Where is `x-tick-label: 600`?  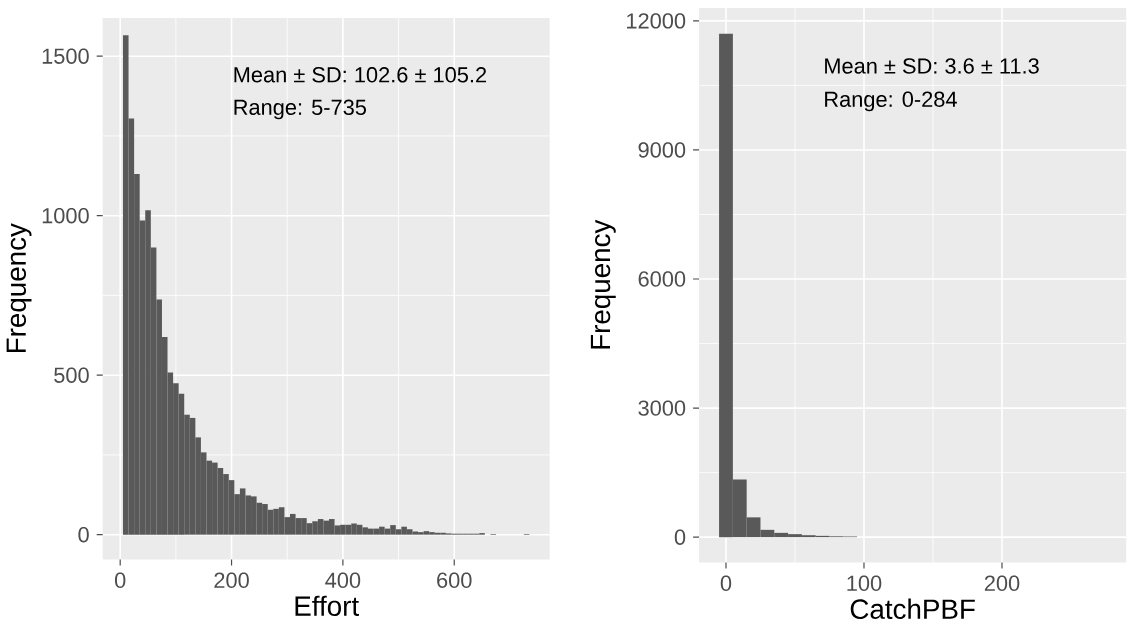 x-tick-label: 600 is located at coordinates (454, 580).